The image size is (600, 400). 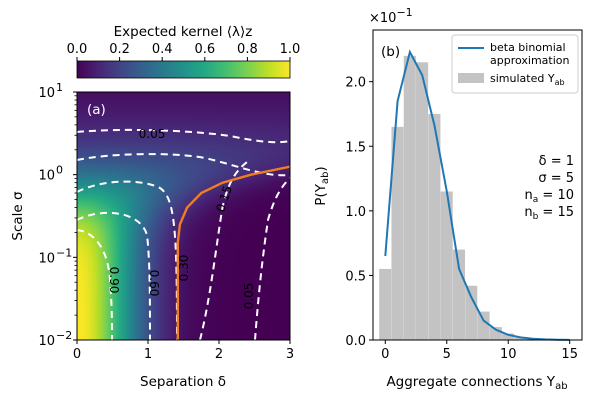 What do you see at coordinates (527, 79) in the screenshot?
I see `legend-bar-label: simulated Yab` at bounding box center [527, 79].